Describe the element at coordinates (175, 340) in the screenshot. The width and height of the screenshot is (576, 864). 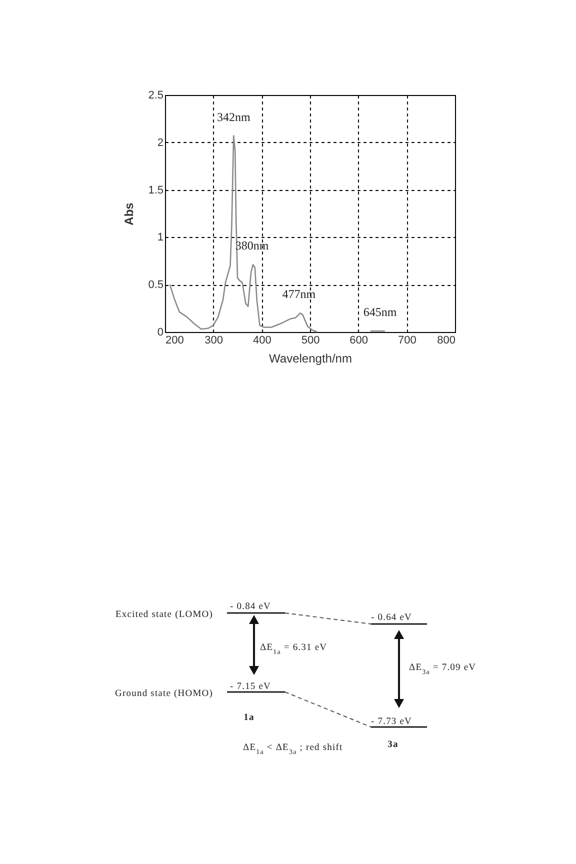
I see `x-tick-label: 200` at that location.